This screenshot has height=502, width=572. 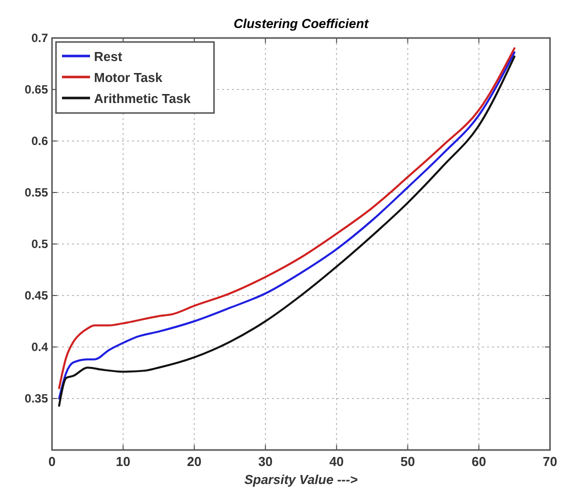 I want to click on x-tick-label: 70, so click(x=550, y=461).